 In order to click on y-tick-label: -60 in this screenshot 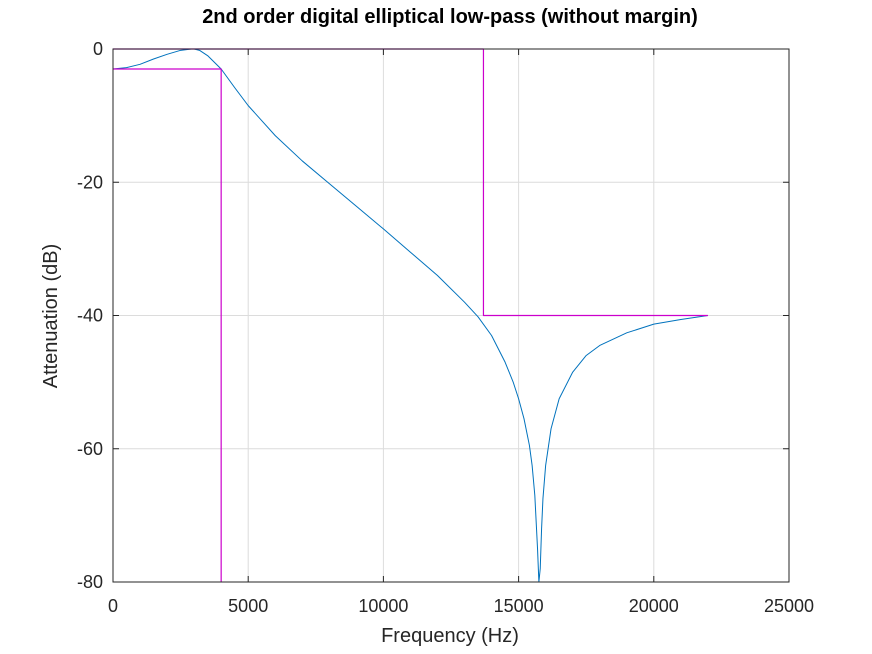, I will do `click(90, 449)`.